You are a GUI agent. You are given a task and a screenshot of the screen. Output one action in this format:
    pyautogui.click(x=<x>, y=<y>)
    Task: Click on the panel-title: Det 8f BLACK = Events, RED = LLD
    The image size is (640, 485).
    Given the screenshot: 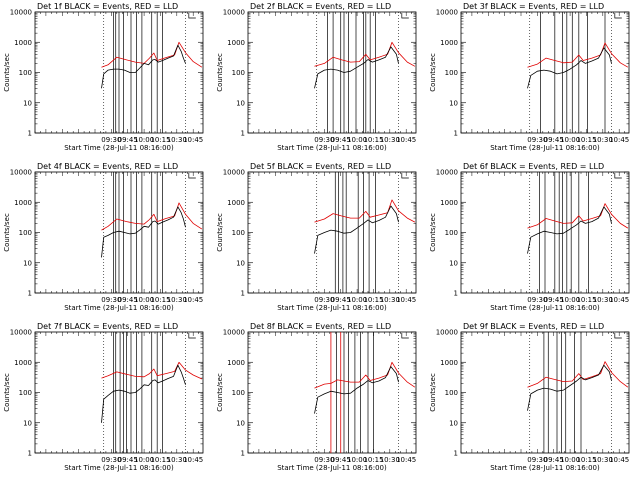 What is the action you would take?
    pyautogui.click(x=320, y=326)
    